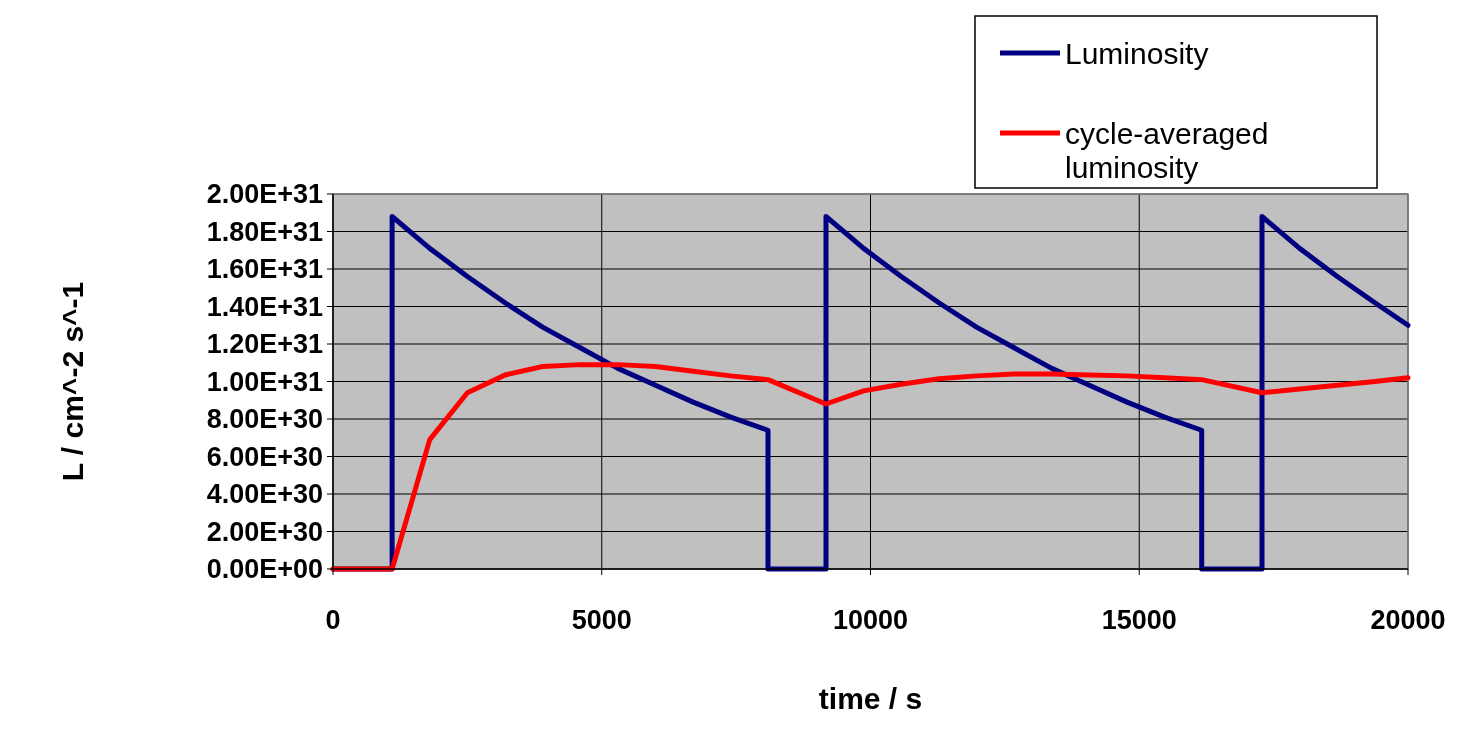 This screenshot has width=1481, height=756. What do you see at coordinates (1137, 53) in the screenshot?
I see `legend-label: Luminosity` at bounding box center [1137, 53].